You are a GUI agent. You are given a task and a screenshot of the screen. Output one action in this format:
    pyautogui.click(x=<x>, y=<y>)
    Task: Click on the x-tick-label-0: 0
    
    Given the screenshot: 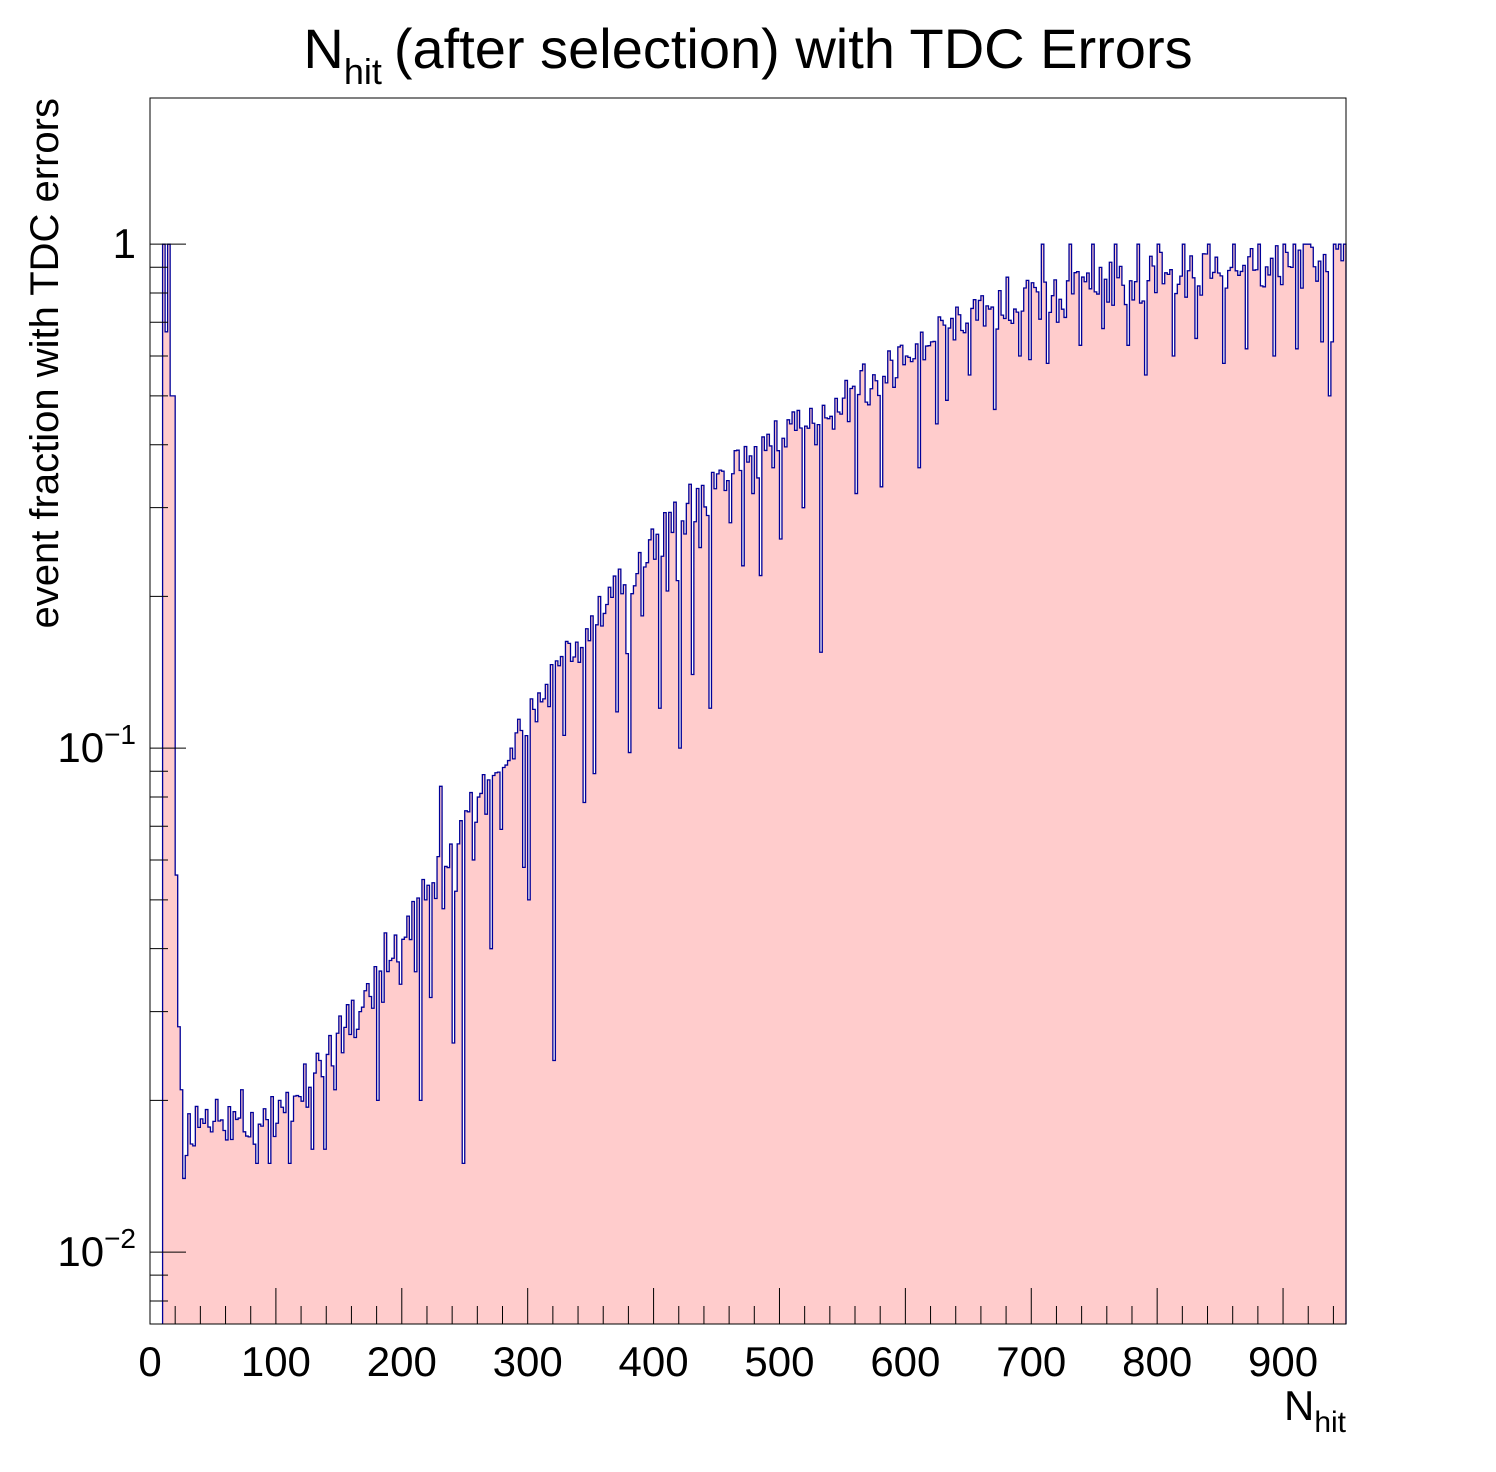 What is the action you would take?
    pyautogui.click(x=149, y=1361)
    